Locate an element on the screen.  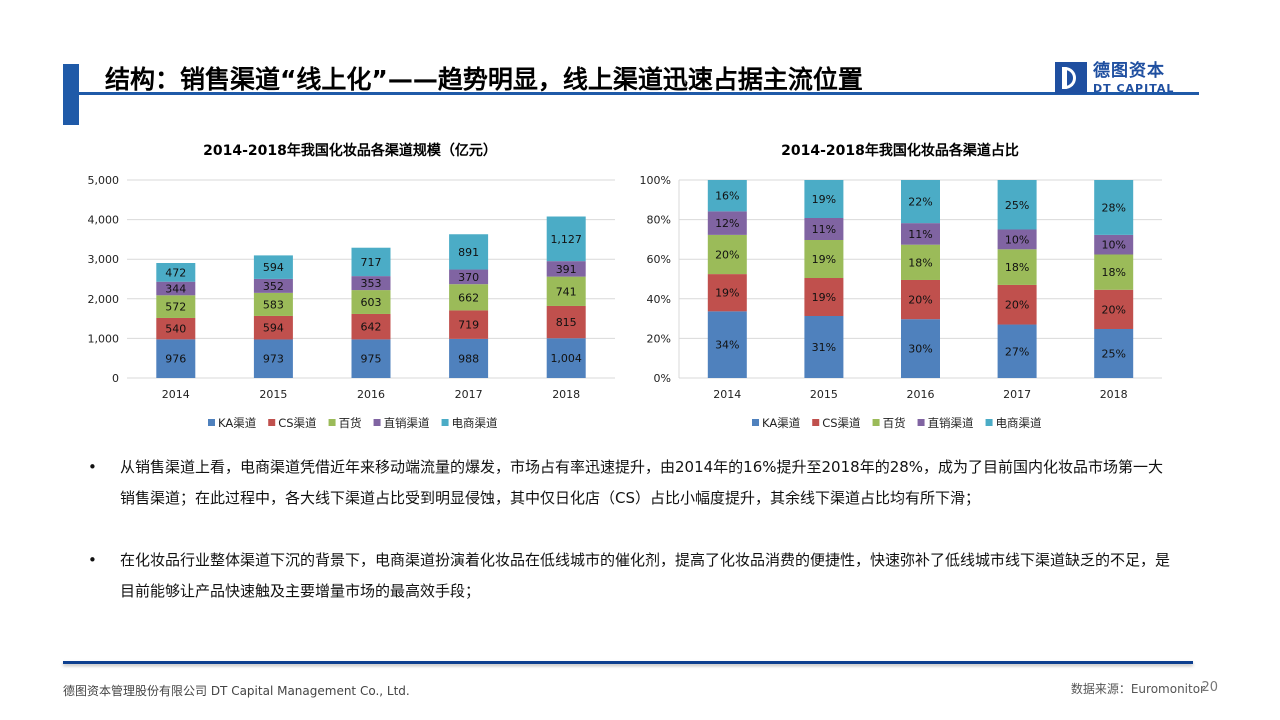
data-label: 988 is located at coordinates (468, 358).